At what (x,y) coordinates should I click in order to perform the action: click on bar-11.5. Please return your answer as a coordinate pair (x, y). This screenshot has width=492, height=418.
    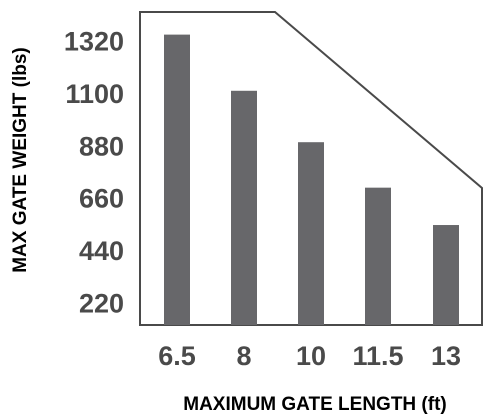
    Looking at the image, I should click on (378, 256).